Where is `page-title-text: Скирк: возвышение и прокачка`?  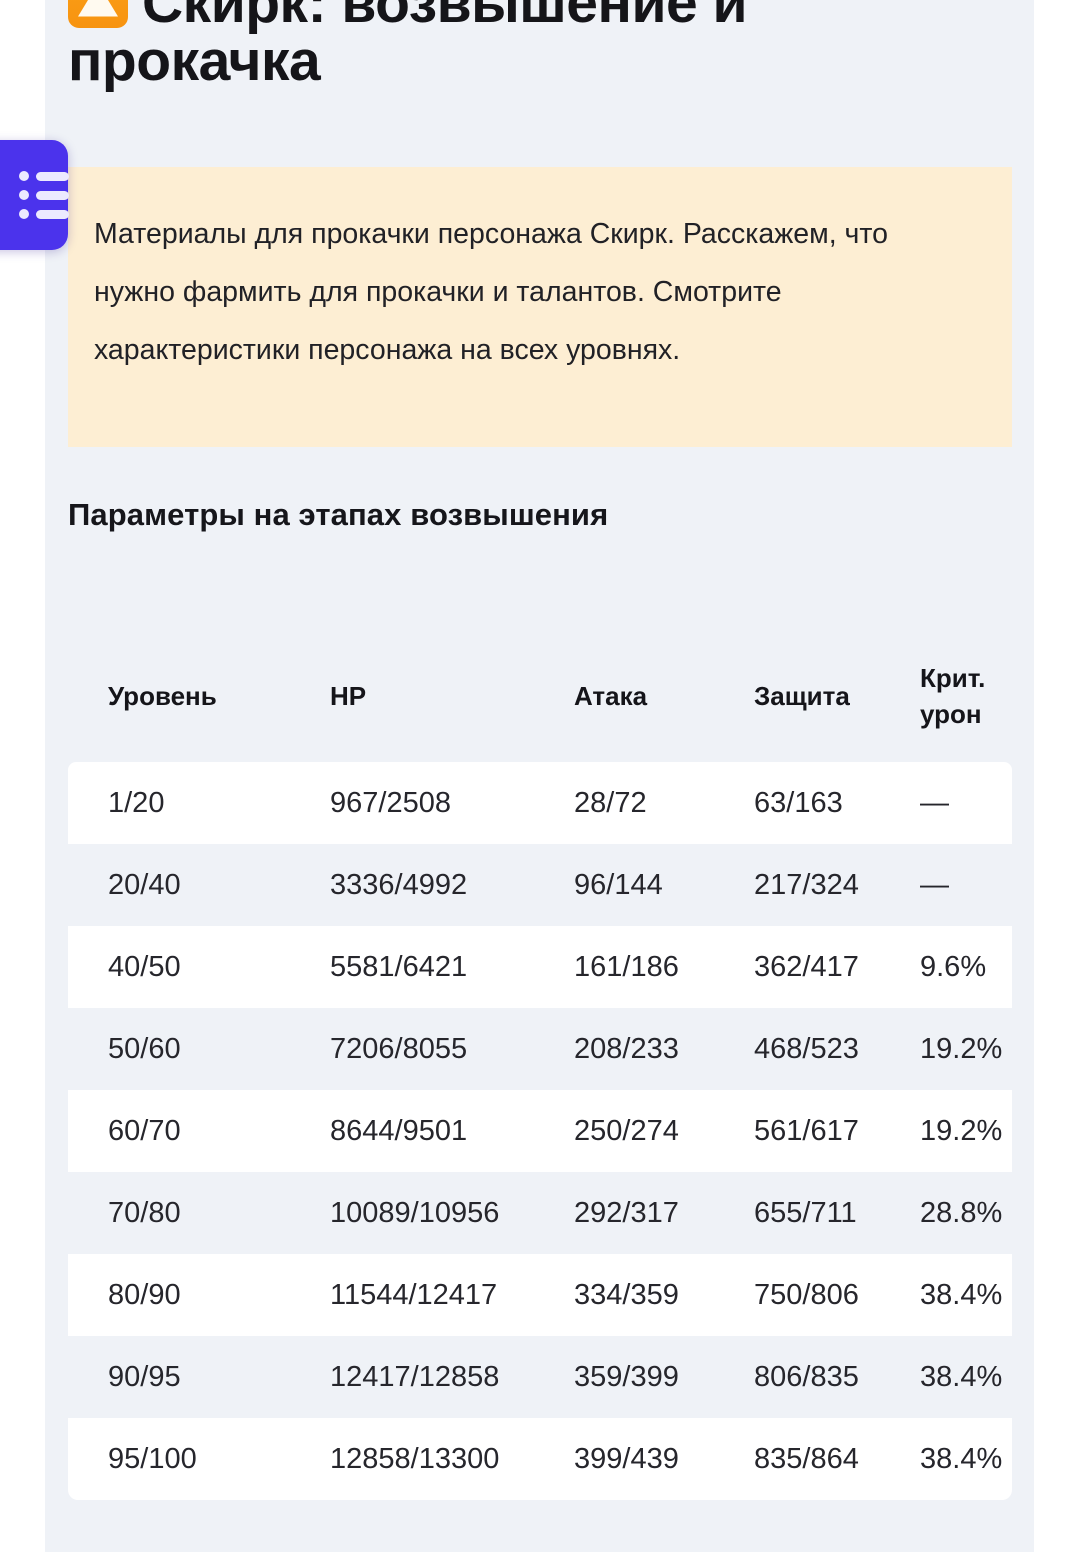
page-title-text: Скирк: возвышение и прокачка is located at coordinates (408, 46).